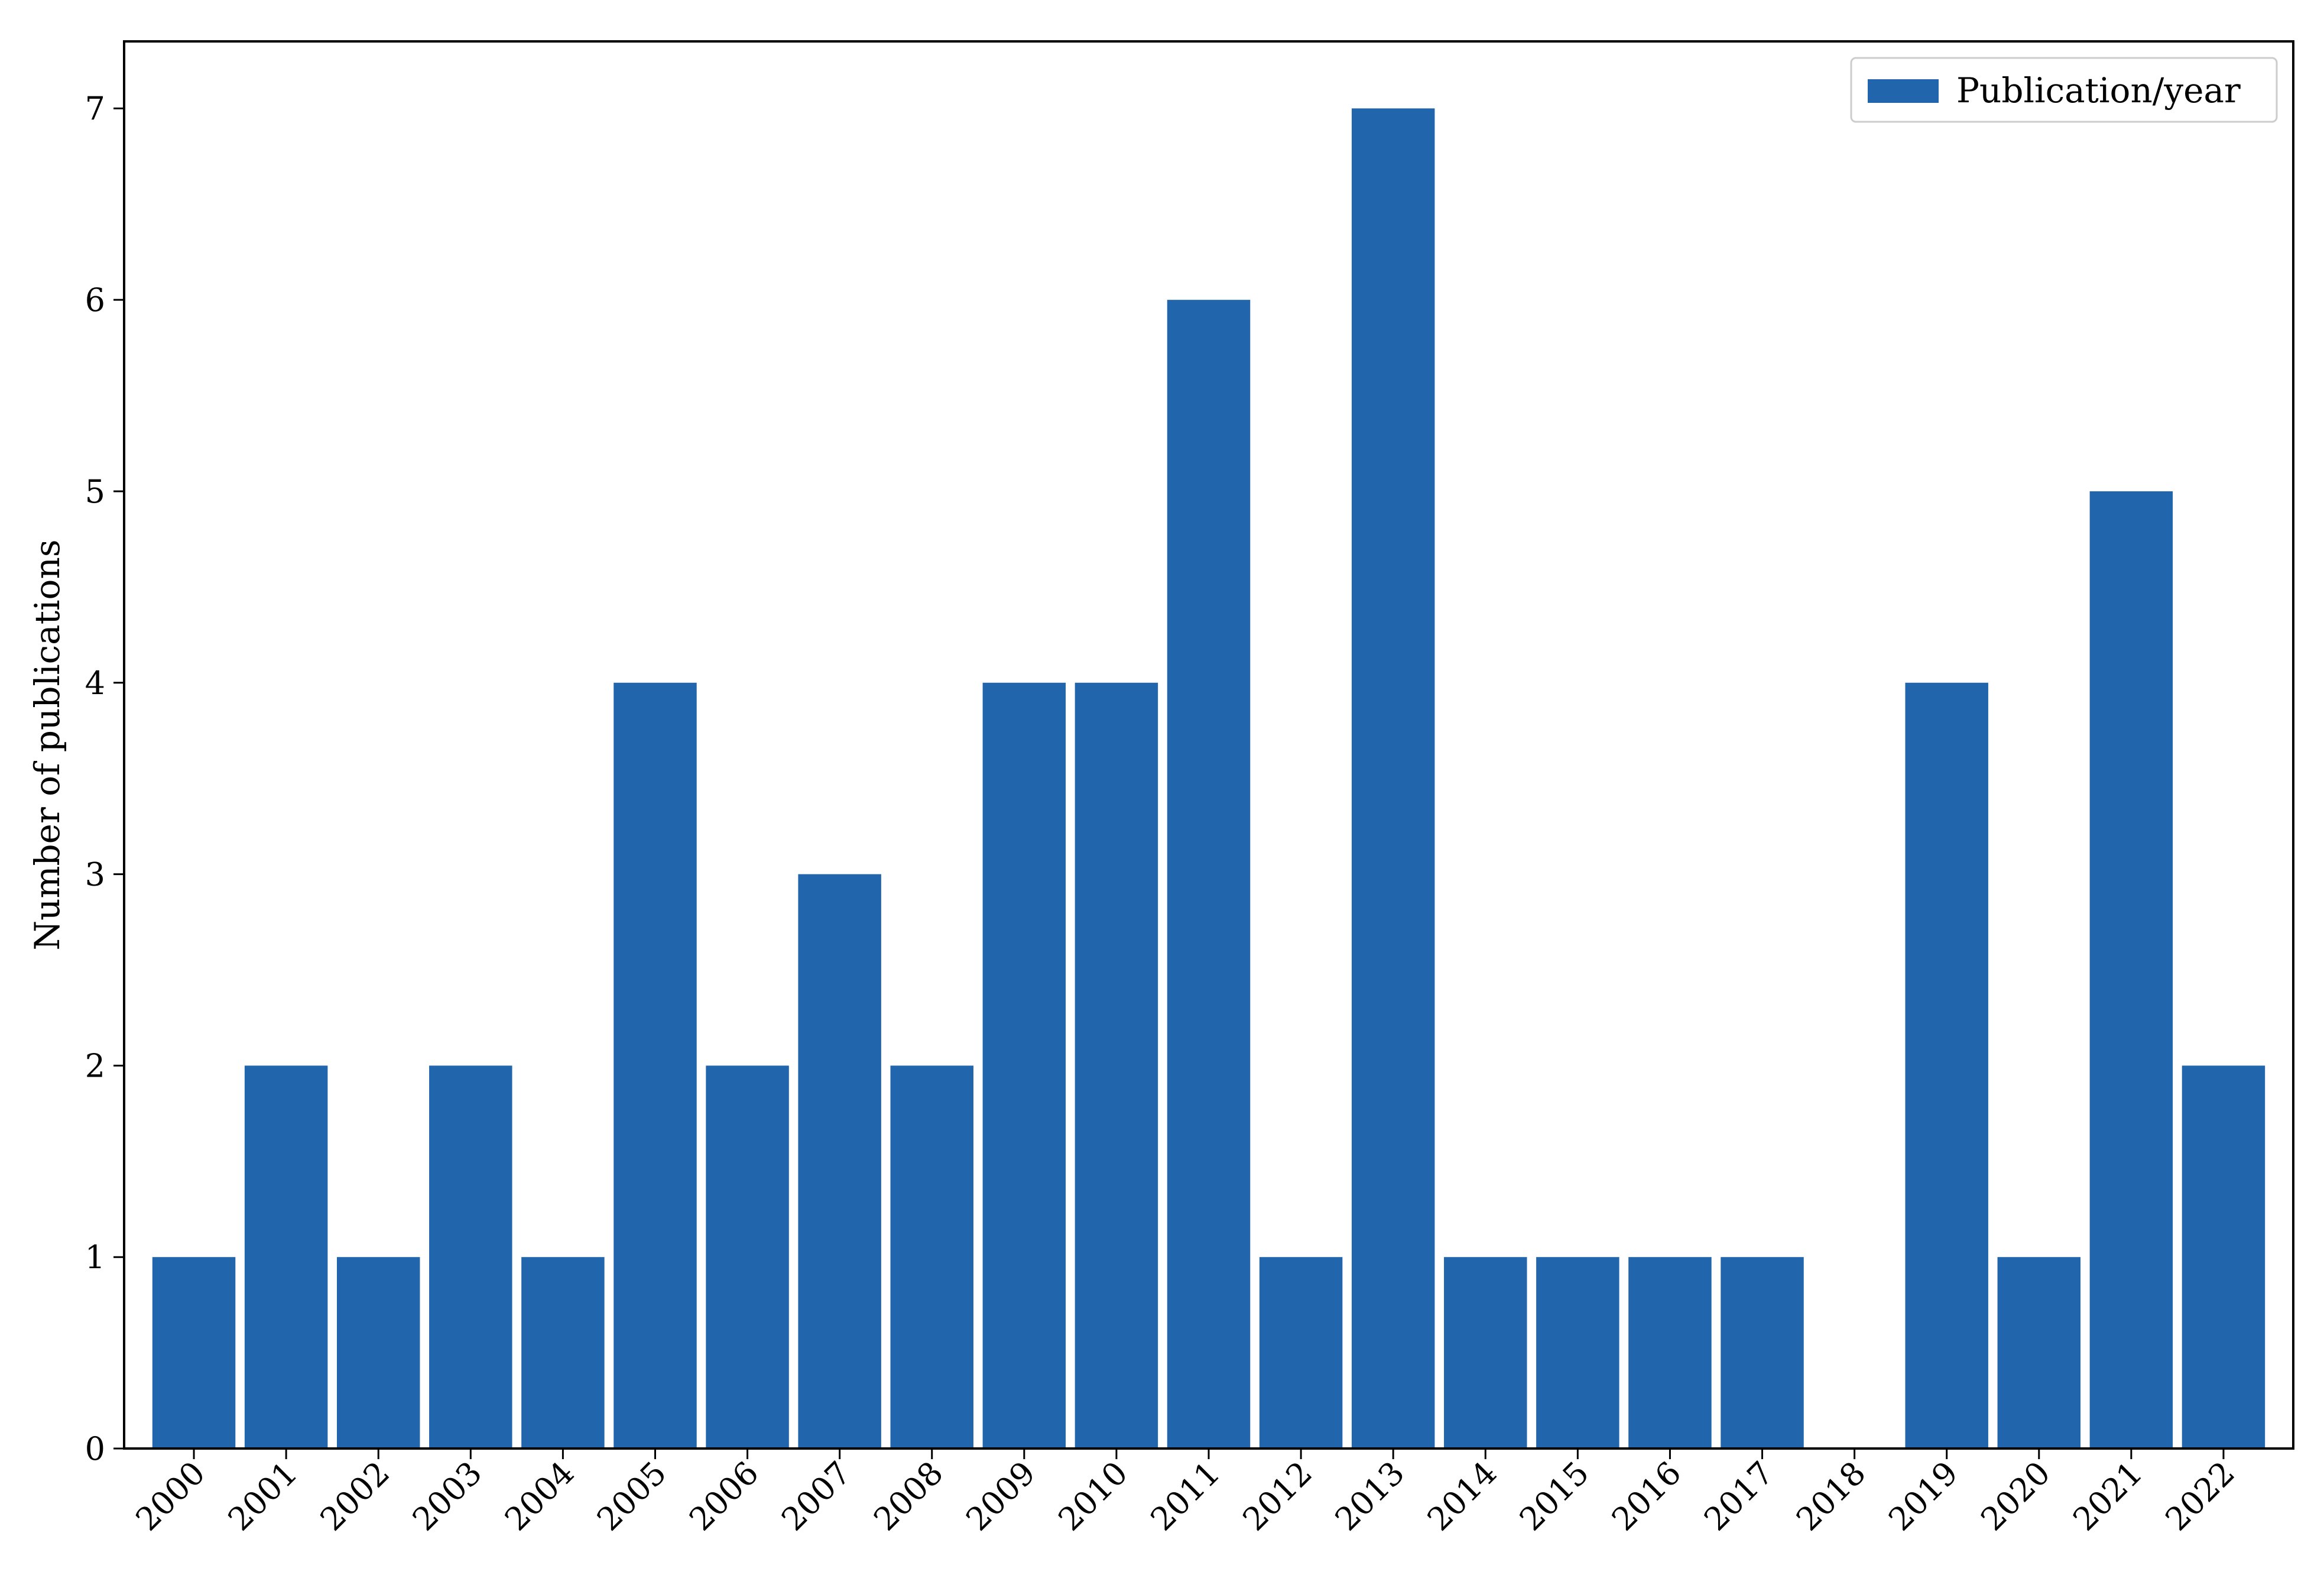  What do you see at coordinates (95, 1449) in the screenshot?
I see `y-tick-label: 0` at bounding box center [95, 1449].